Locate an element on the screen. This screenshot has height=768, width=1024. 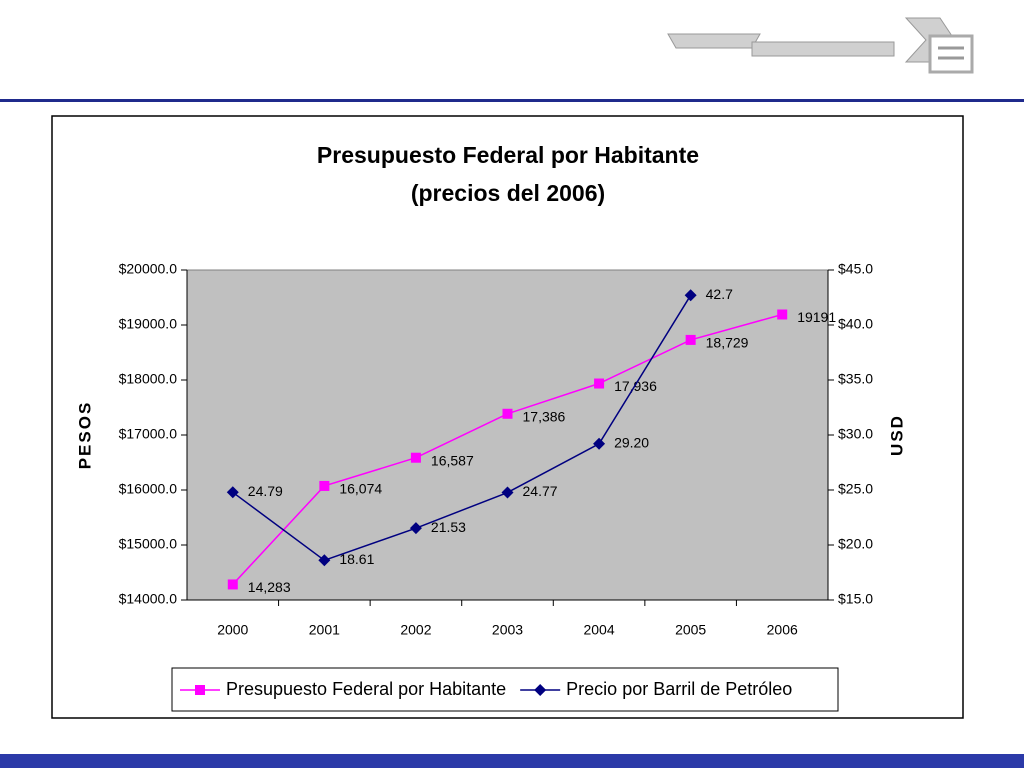
y2-tick-label: $30.0 is located at coordinates (855, 434).